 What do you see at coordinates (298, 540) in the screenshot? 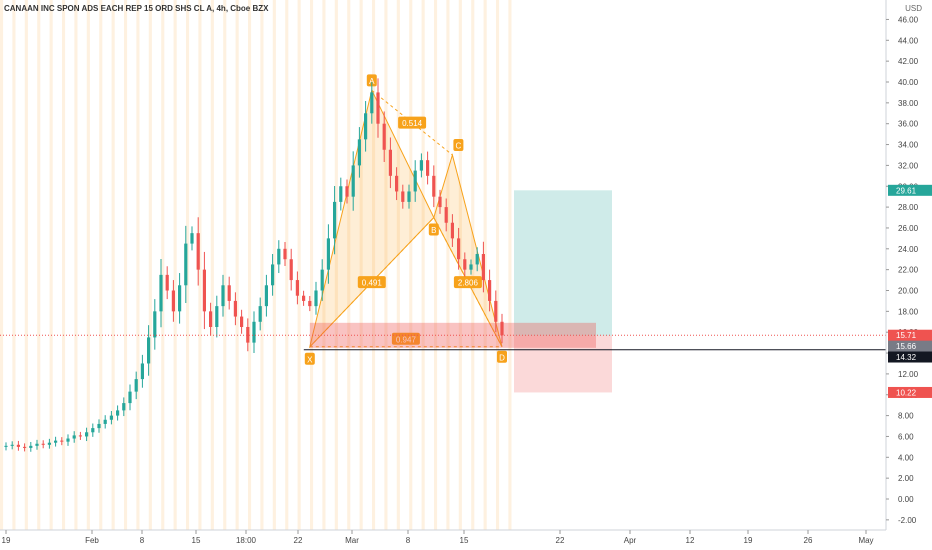
I see `time-tick-label: 22` at bounding box center [298, 540].